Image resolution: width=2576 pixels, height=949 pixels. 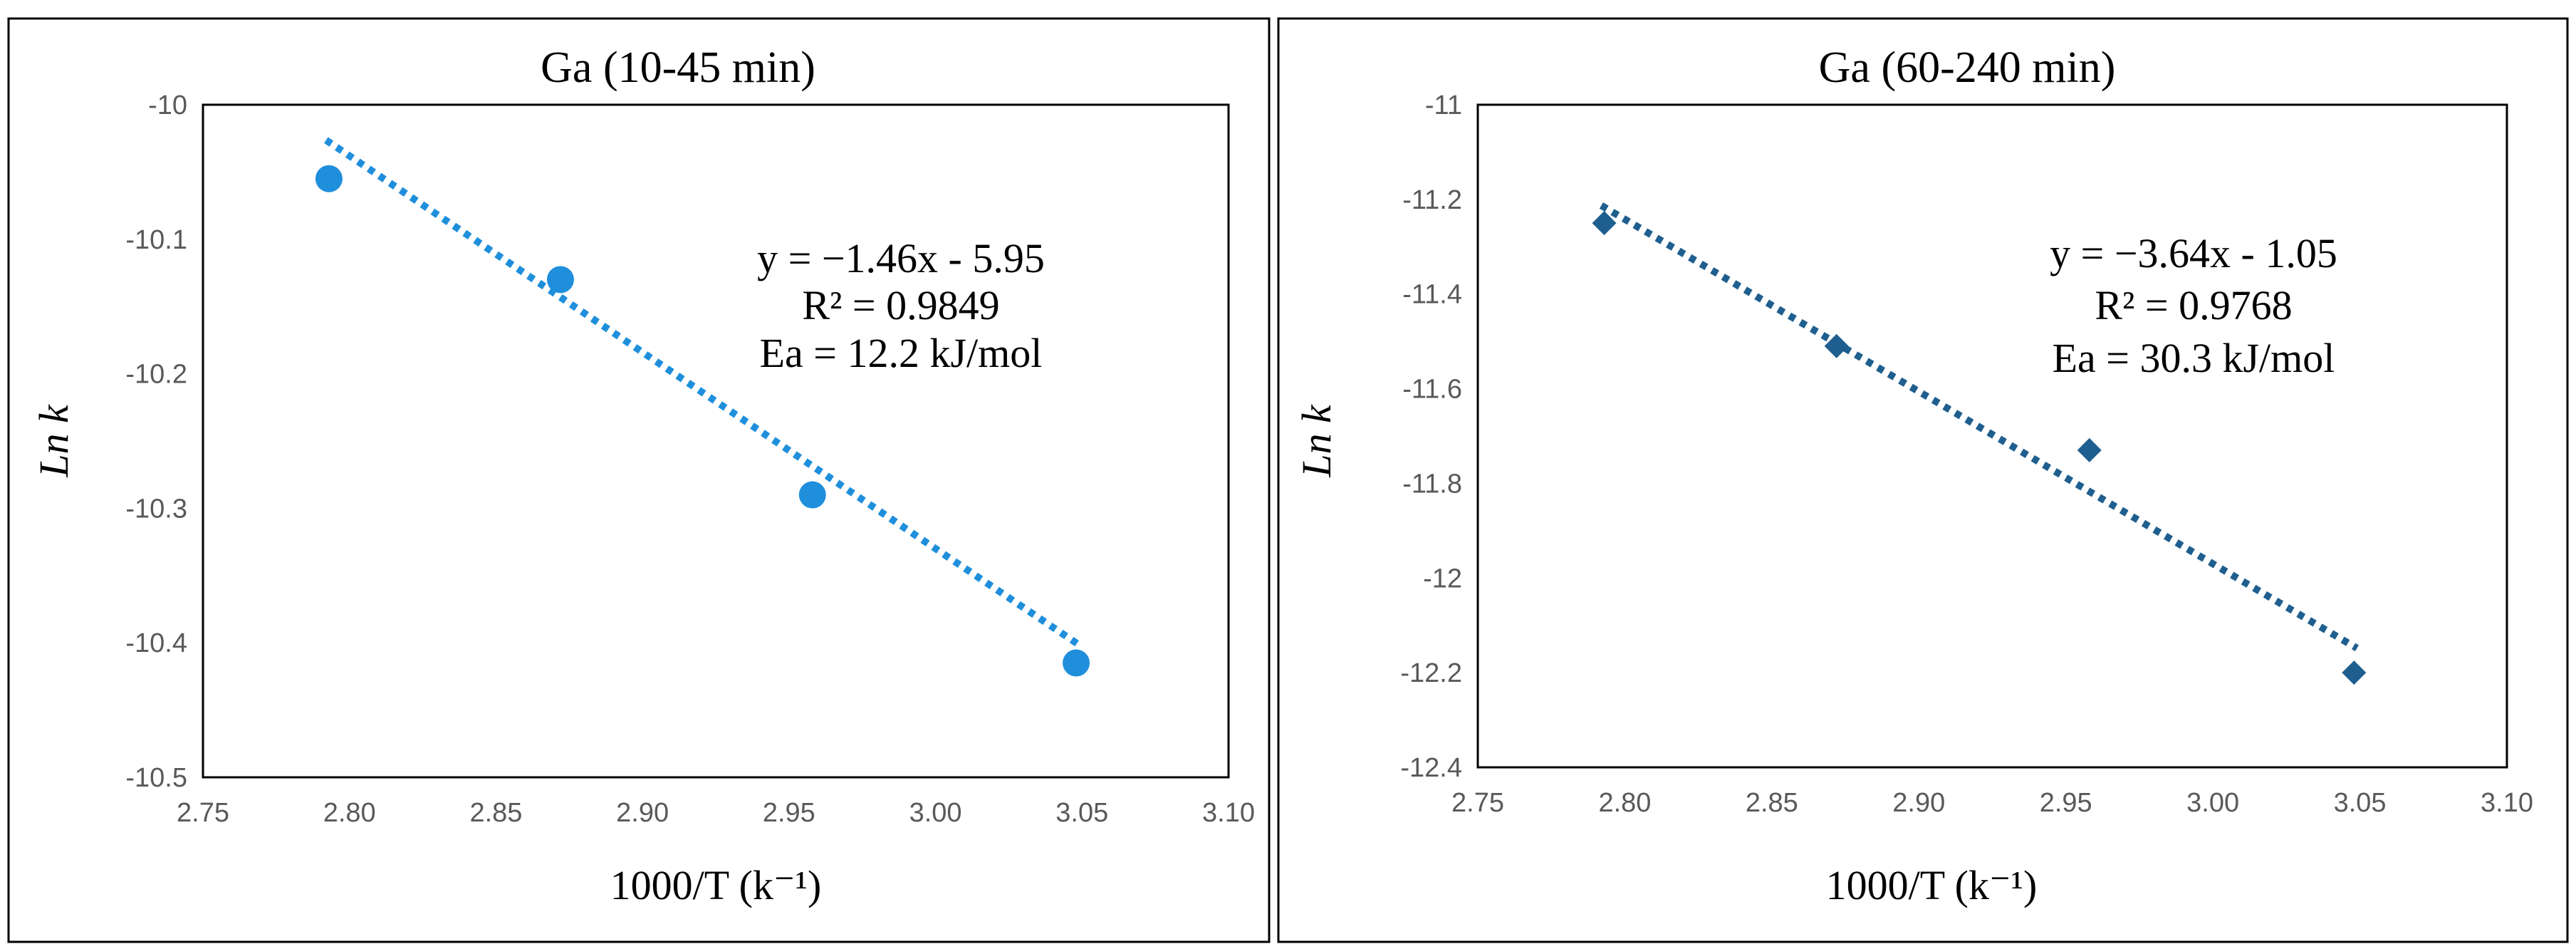 I want to click on y-tick-label: -10.1, so click(x=156, y=240).